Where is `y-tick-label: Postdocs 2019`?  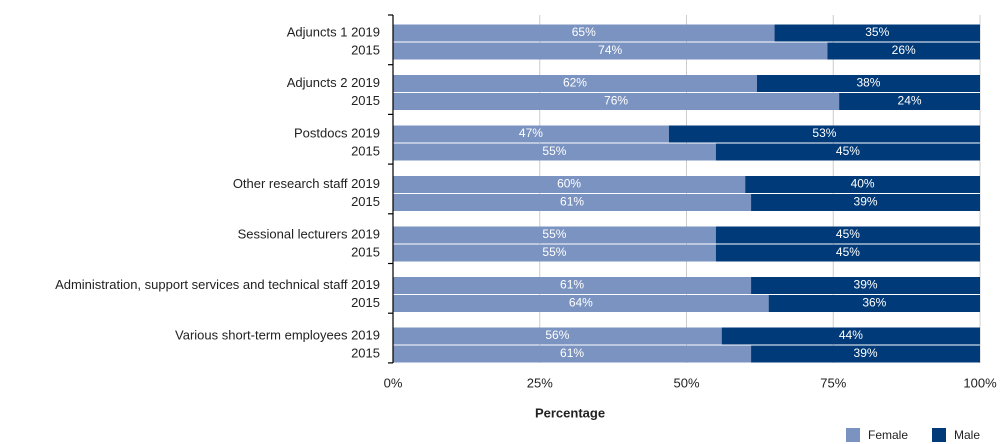 y-tick-label: Postdocs 2019 is located at coordinates (337, 132).